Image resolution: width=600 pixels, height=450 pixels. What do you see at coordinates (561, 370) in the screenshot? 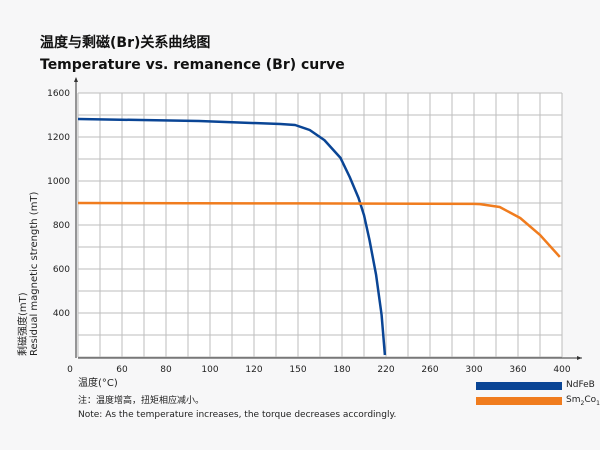
I see `x-tick-label: 400` at bounding box center [561, 370].